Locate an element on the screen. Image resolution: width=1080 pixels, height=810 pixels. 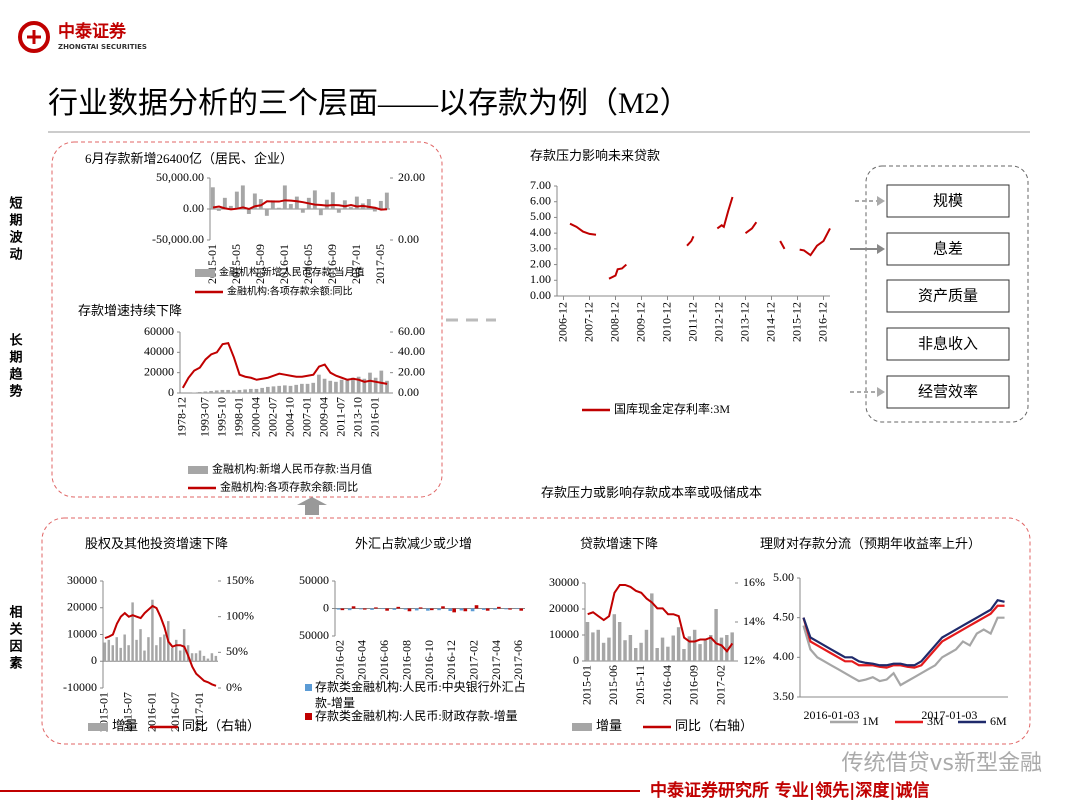
legend-label: 存款类金融机构:人民币:中央银行外汇占款-增量 is located at coordinates (420, 695).